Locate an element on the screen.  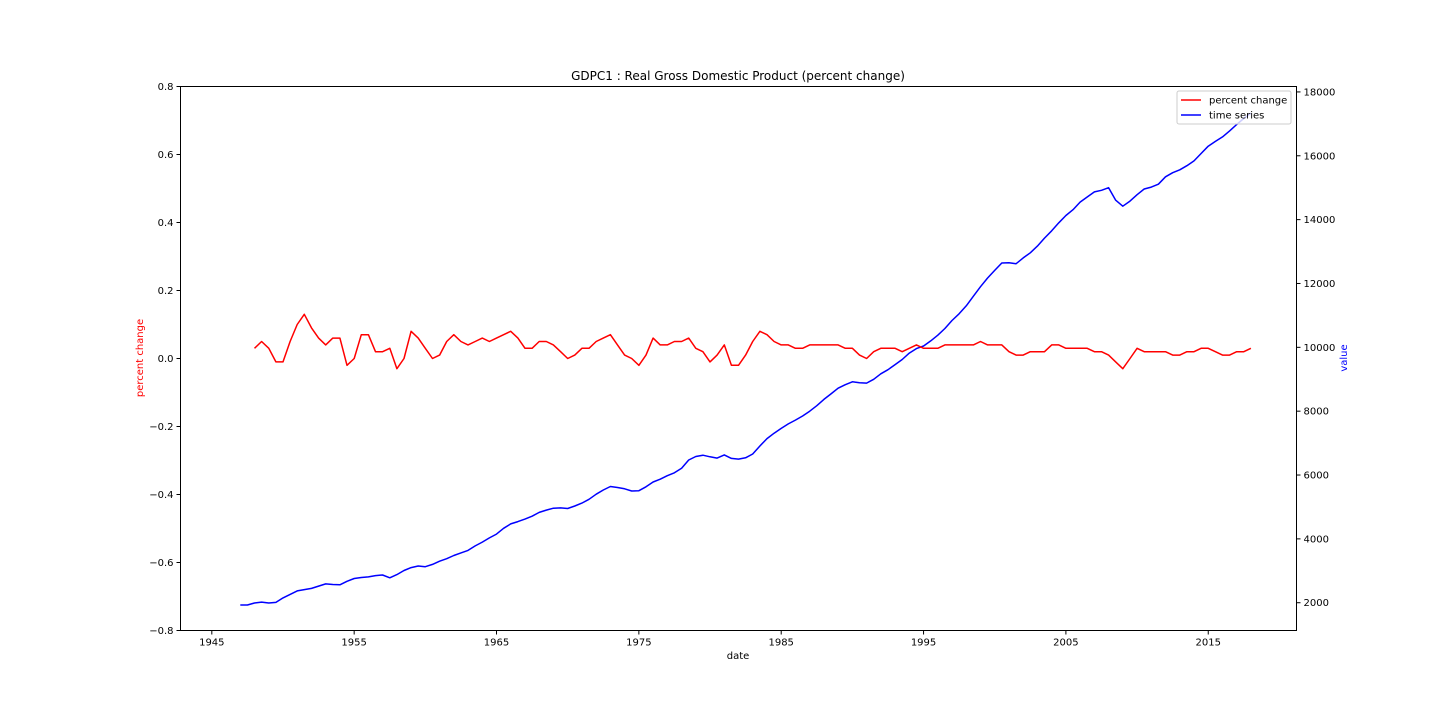
y-left-tick-label: −0.6 is located at coordinates (161, 563).